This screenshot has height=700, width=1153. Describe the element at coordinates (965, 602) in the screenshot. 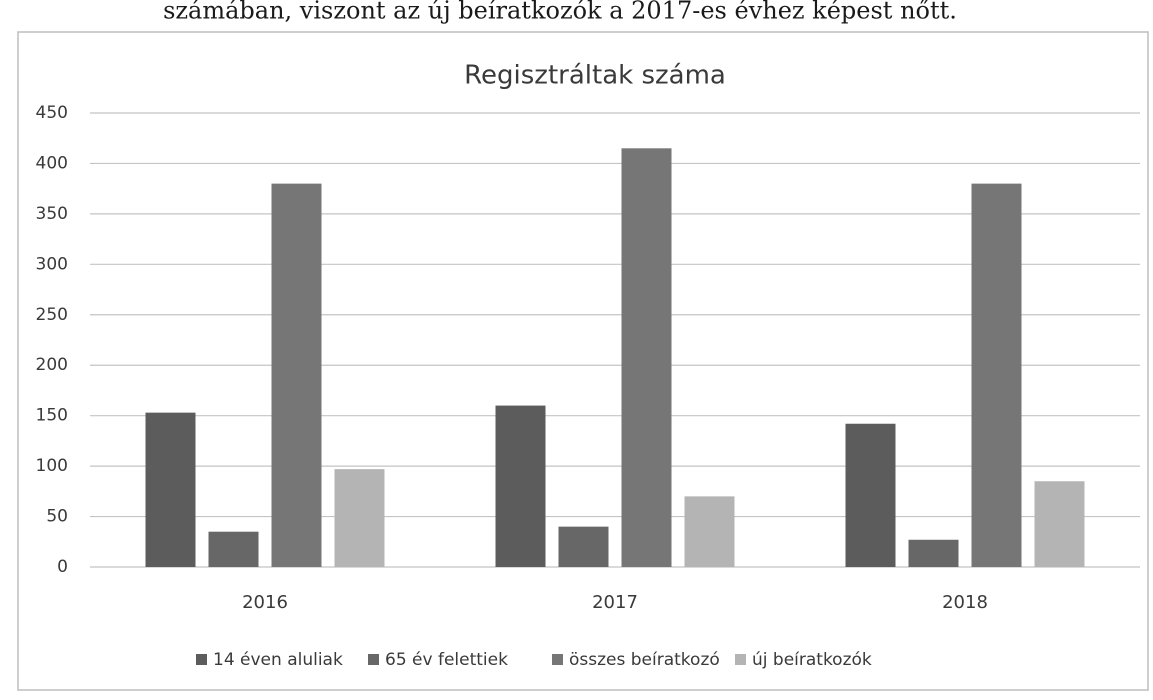

I see `x-tick-label: 2018` at that location.